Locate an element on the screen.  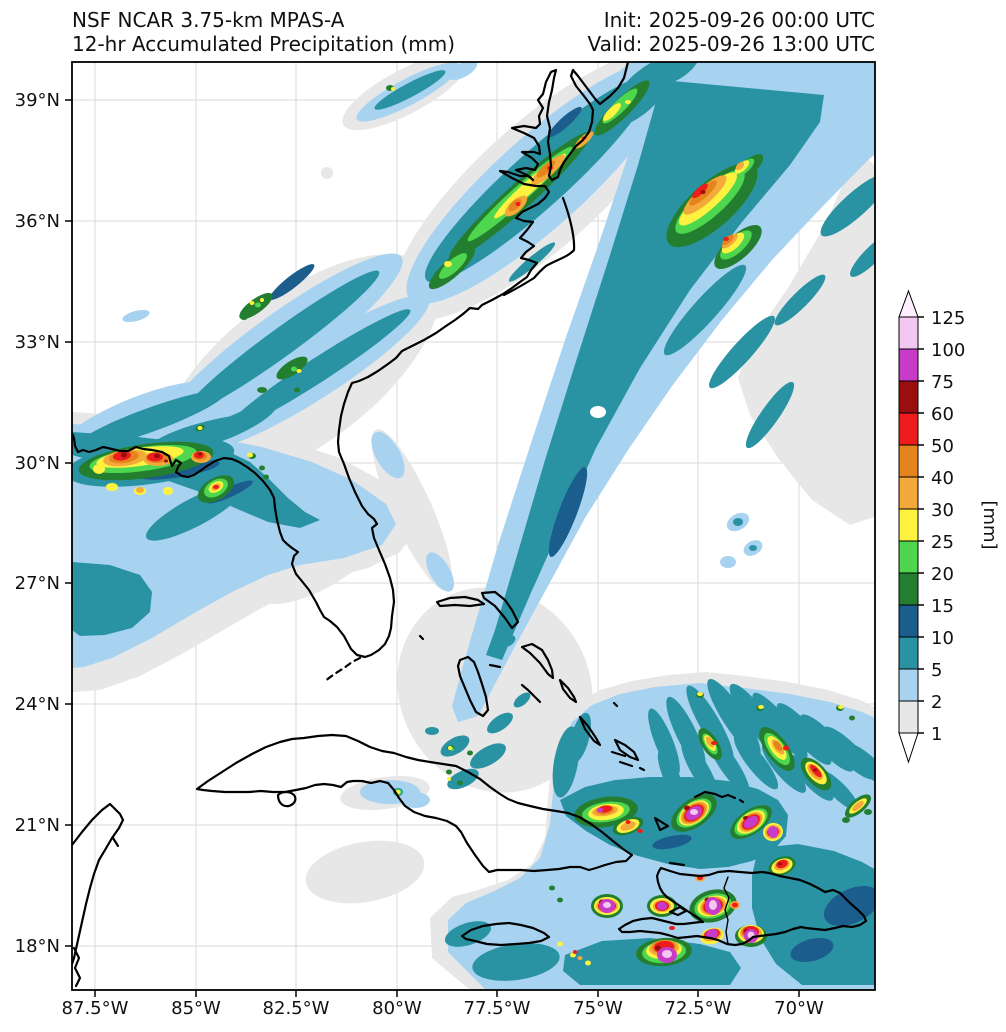
y-tick-label: 33°N is located at coordinates (37, 342).